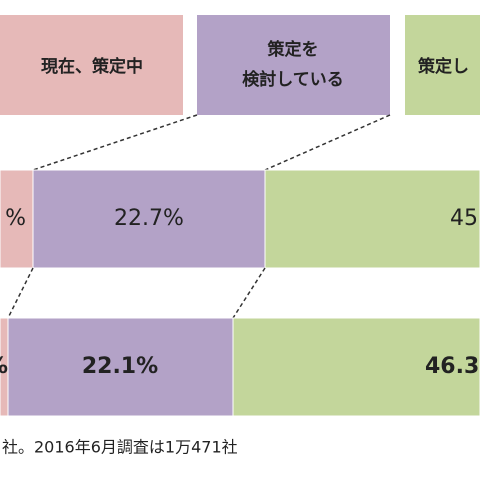  I want to click on legend-label: 策定を, so click(293, 49).